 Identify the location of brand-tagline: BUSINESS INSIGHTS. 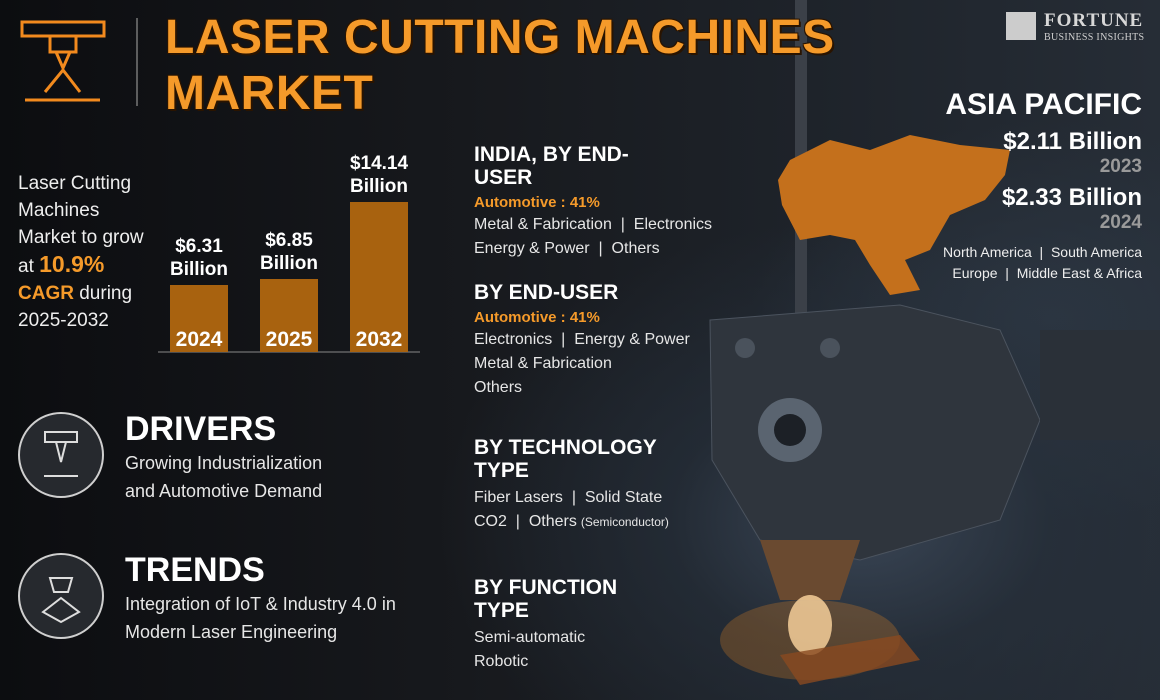
(1094, 37).